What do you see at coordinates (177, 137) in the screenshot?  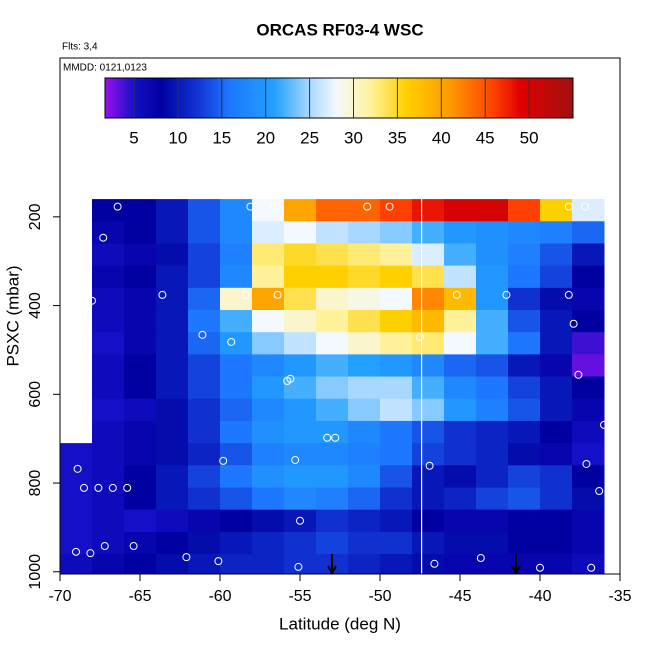 I see `colorbar-tick-label: 10` at bounding box center [177, 137].